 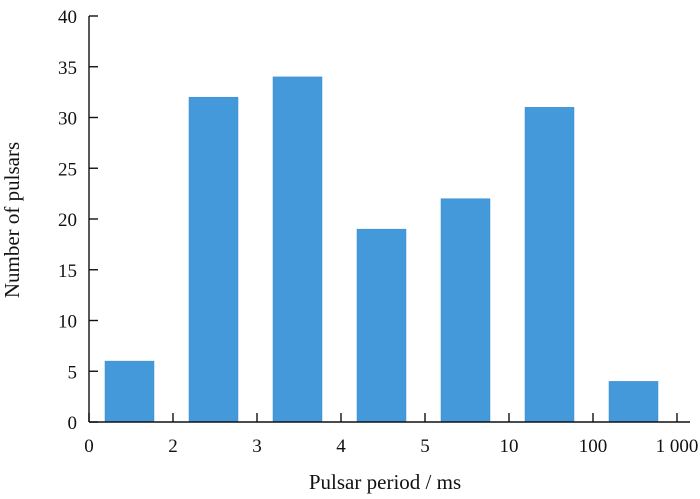 I want to click on x-tick-label-0: 0, so click(x=89, y=446).